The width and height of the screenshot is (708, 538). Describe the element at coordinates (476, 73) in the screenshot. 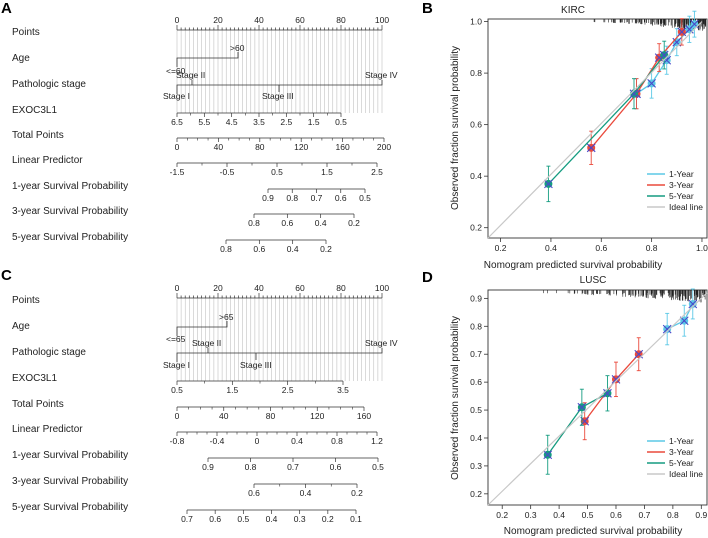

I see `y-tick-label: 0.8` at that location.